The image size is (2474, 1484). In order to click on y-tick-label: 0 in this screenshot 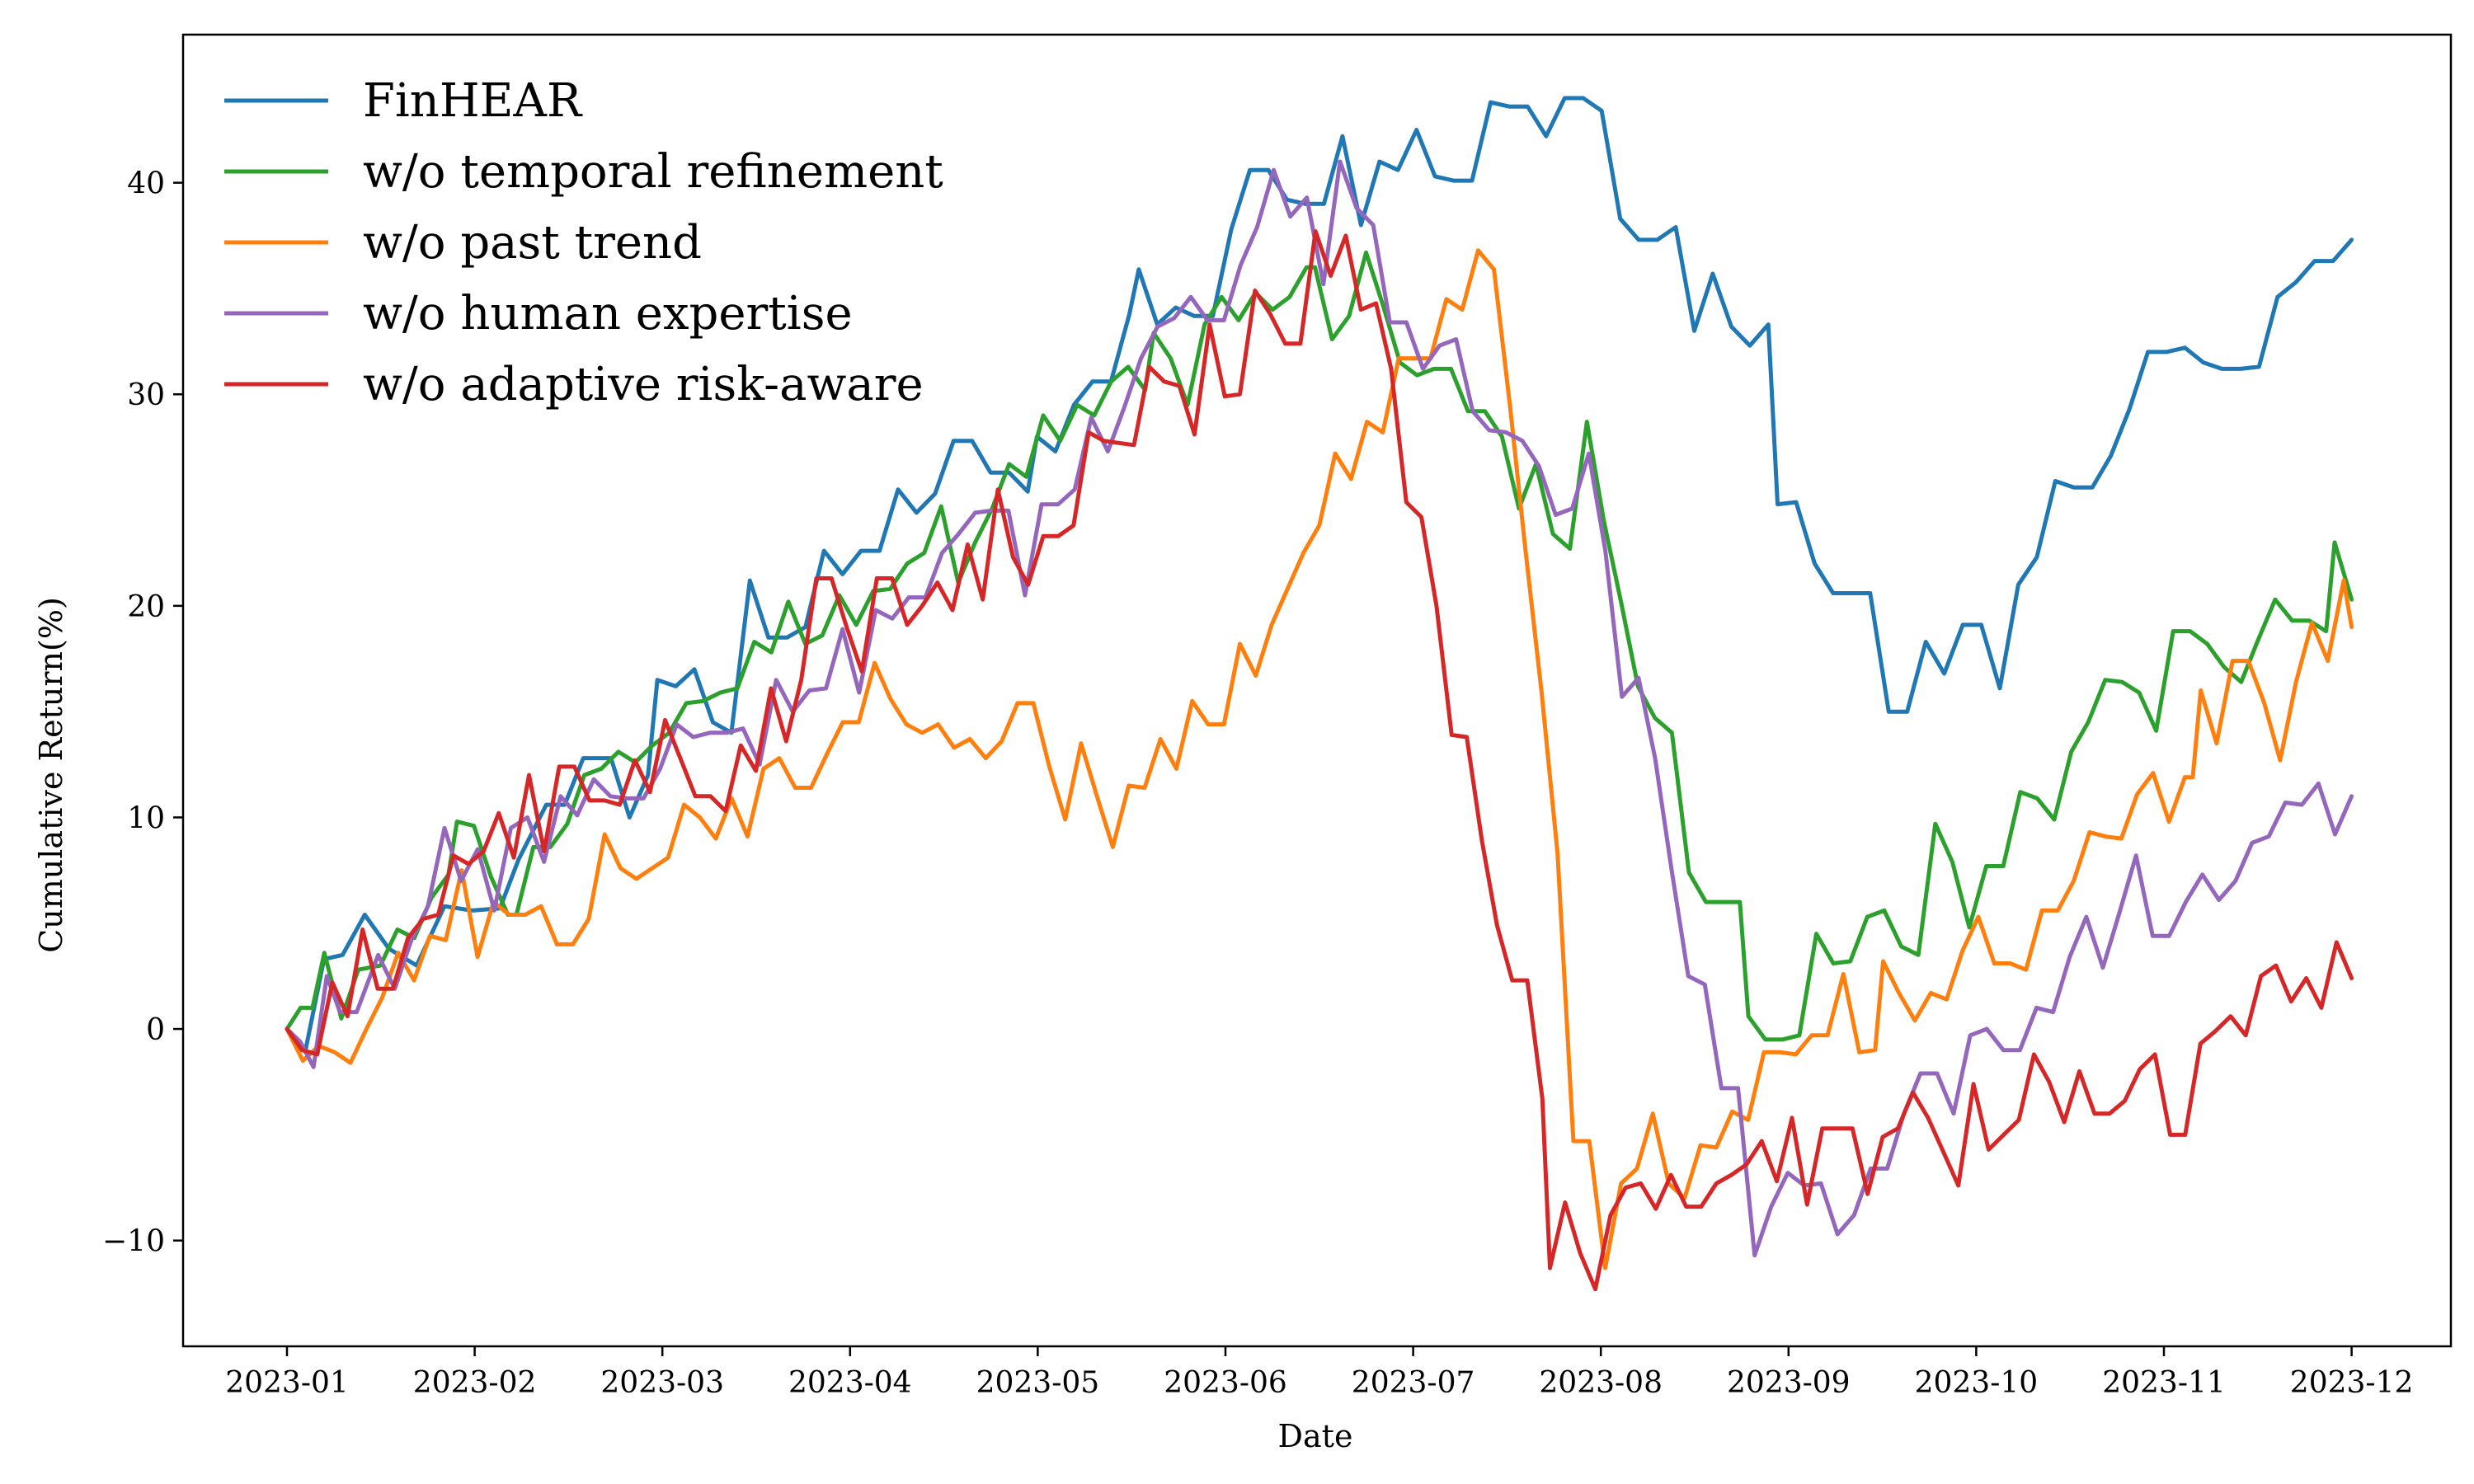, I will do `click(155, 1030)`.